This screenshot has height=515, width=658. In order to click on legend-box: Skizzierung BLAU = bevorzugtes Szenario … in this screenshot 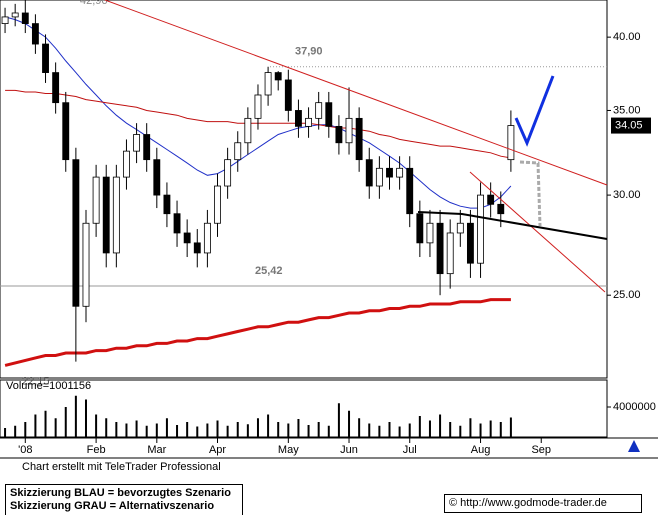, I will do `click(124, 499)`.